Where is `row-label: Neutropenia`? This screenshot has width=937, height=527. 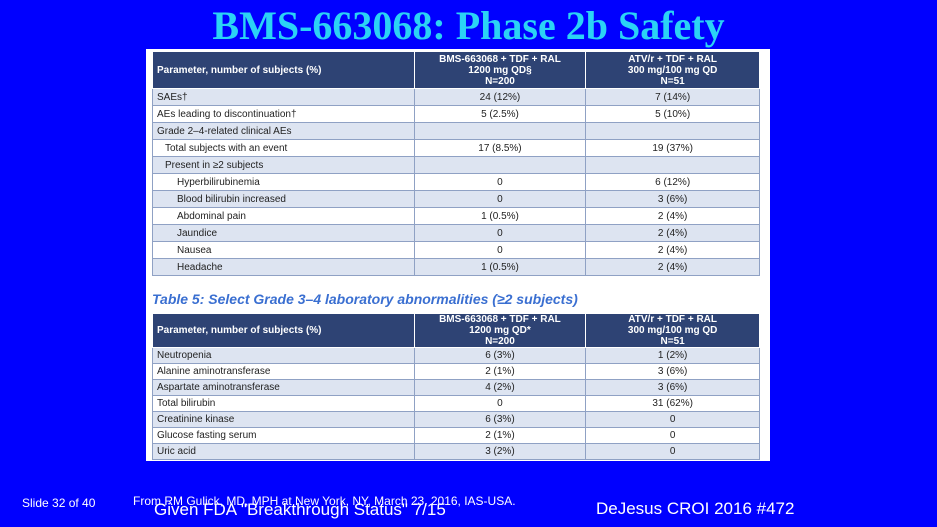 row-label: Neutropenia is located at coordinates (283, 355).